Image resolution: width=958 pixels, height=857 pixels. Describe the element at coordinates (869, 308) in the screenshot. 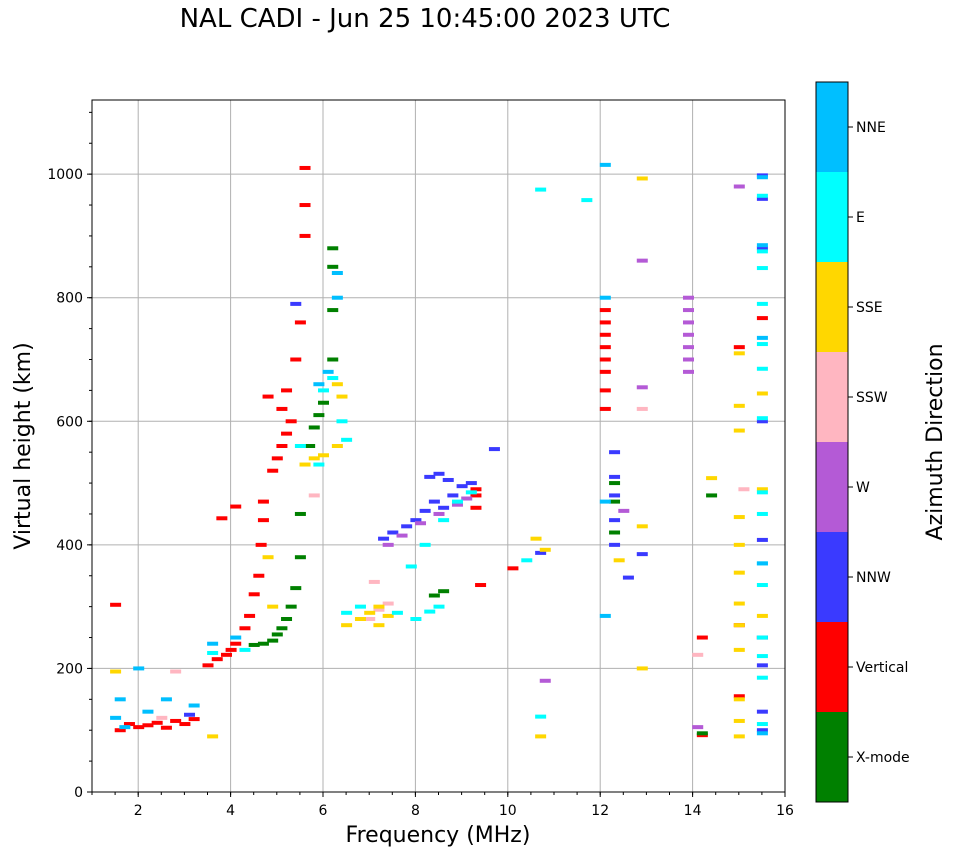

I see `colorbar-tick-label: SSE` at that location.